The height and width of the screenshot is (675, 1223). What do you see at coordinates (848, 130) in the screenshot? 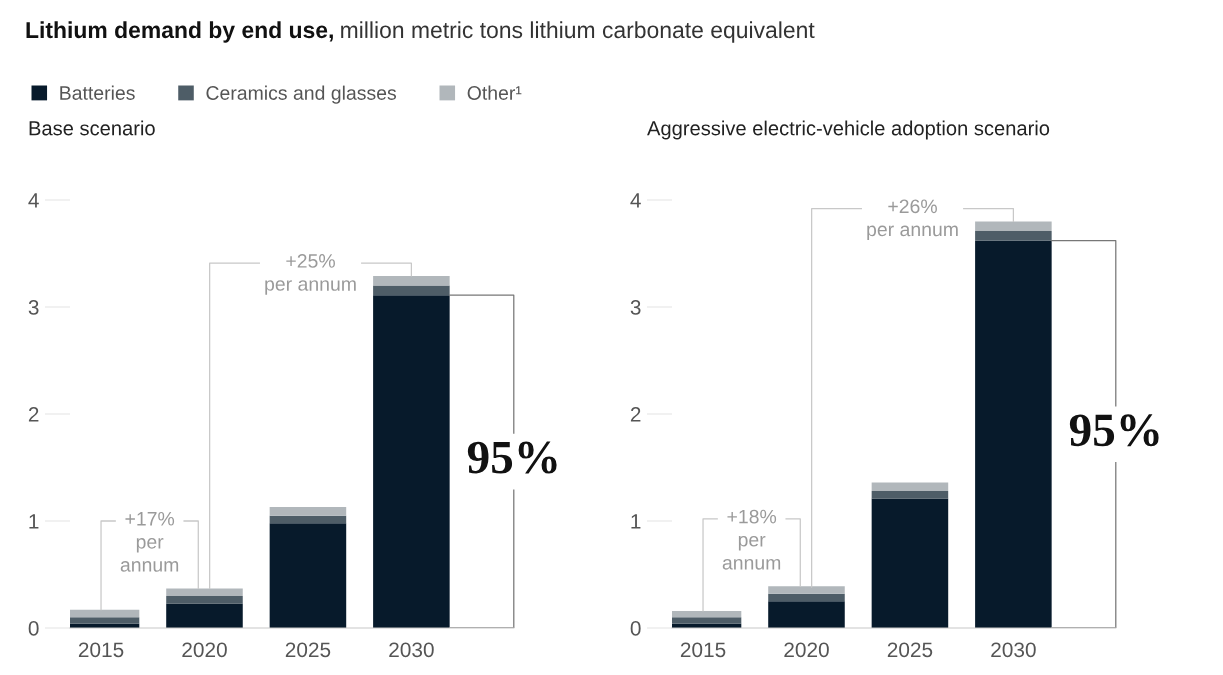
I see `chart-subtitle: Aggressive electric-vehicle adoption scenario` at bounding box center [848, 130].